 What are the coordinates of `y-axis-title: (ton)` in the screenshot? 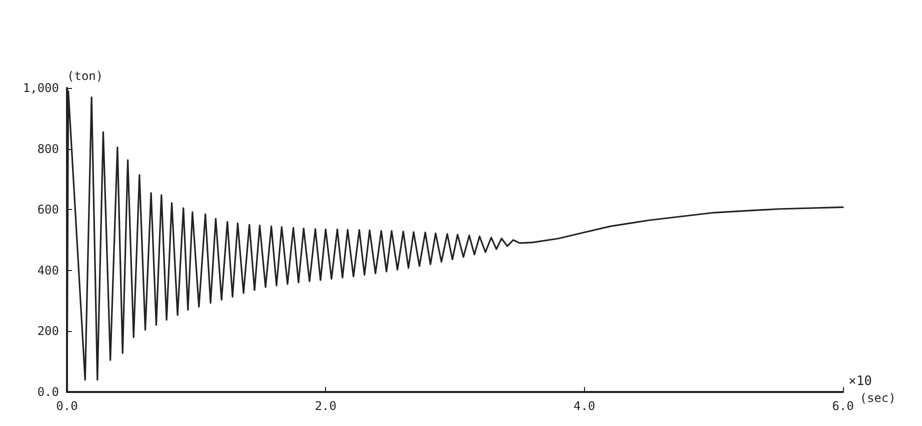 It's located at (85, 76).